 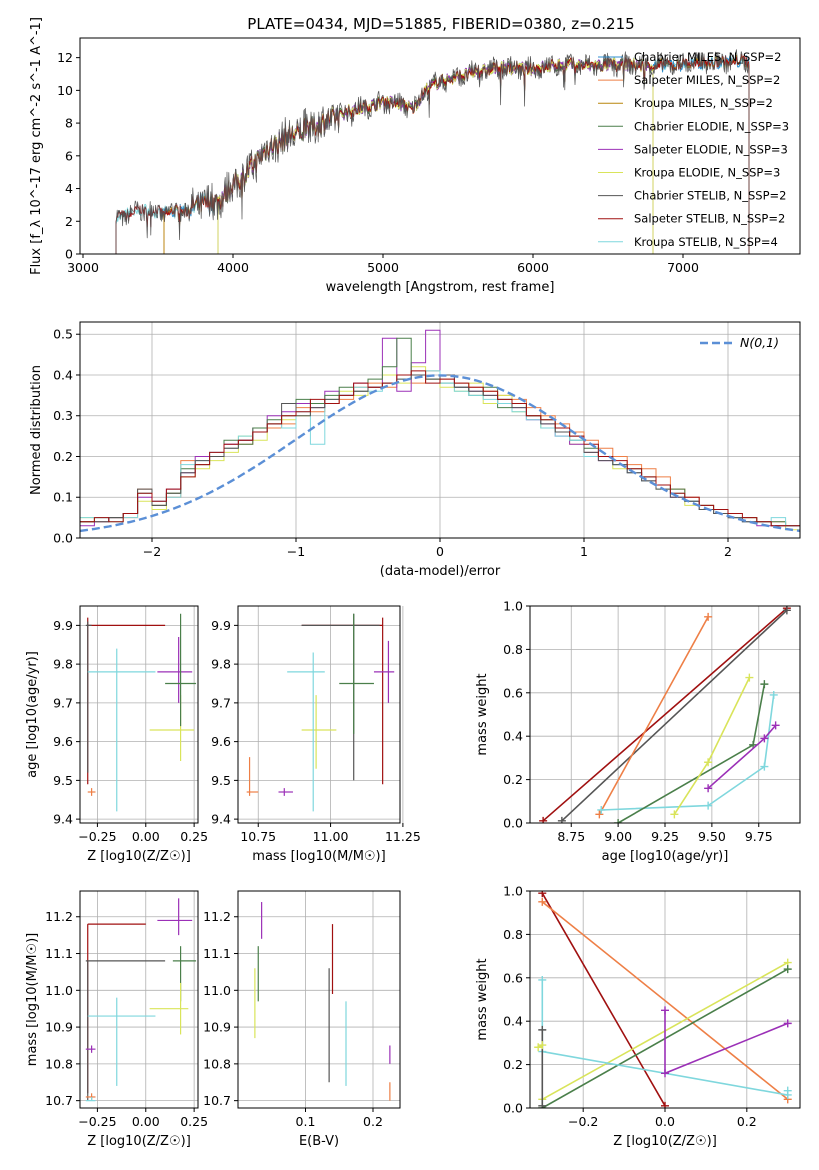 What do you see at coordinates (97, 836) in the screenshot?
I see `z_vs_age-xtick-label: −0.25` at bounding box center [97, 836].